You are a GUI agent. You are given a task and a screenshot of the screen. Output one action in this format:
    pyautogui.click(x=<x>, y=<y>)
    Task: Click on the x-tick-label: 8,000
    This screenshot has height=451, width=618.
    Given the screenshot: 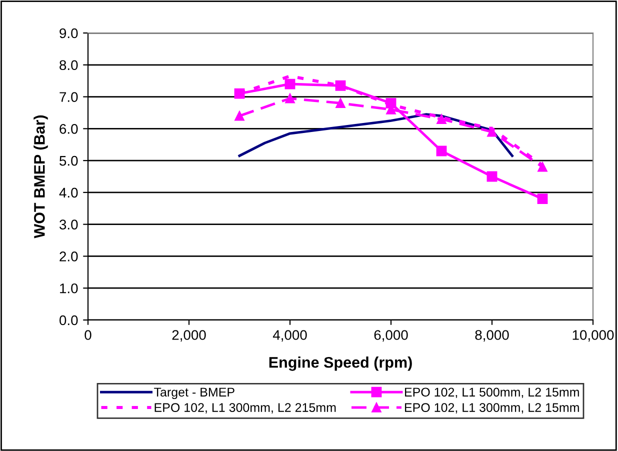 What is the action you would take?
    pyautogui.click(x=492, y=336)
    